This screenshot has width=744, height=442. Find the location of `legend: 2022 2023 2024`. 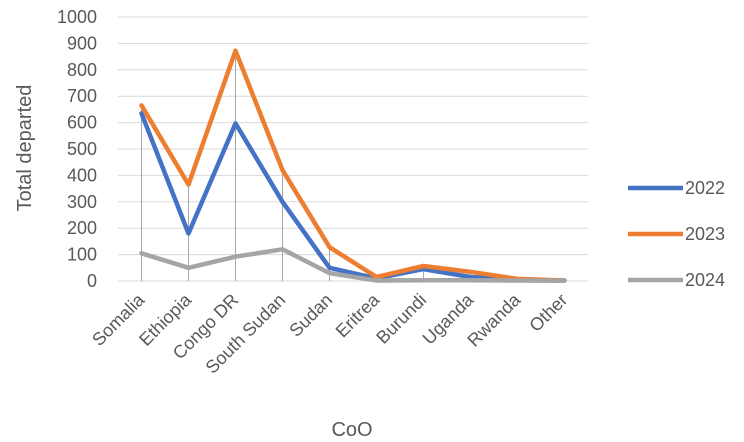

legend: 2022 2023 2024 is located at coordinates (676, 234).